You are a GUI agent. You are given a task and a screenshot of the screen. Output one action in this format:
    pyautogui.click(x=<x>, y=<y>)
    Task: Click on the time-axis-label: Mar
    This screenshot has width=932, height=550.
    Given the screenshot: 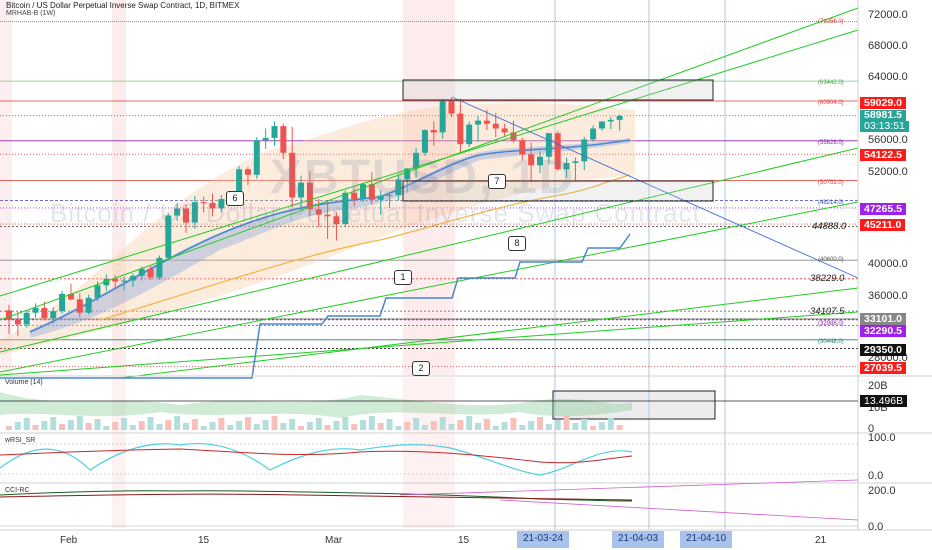 What is the action you would take?
    pyautogui.click(x=334, y=540)
    